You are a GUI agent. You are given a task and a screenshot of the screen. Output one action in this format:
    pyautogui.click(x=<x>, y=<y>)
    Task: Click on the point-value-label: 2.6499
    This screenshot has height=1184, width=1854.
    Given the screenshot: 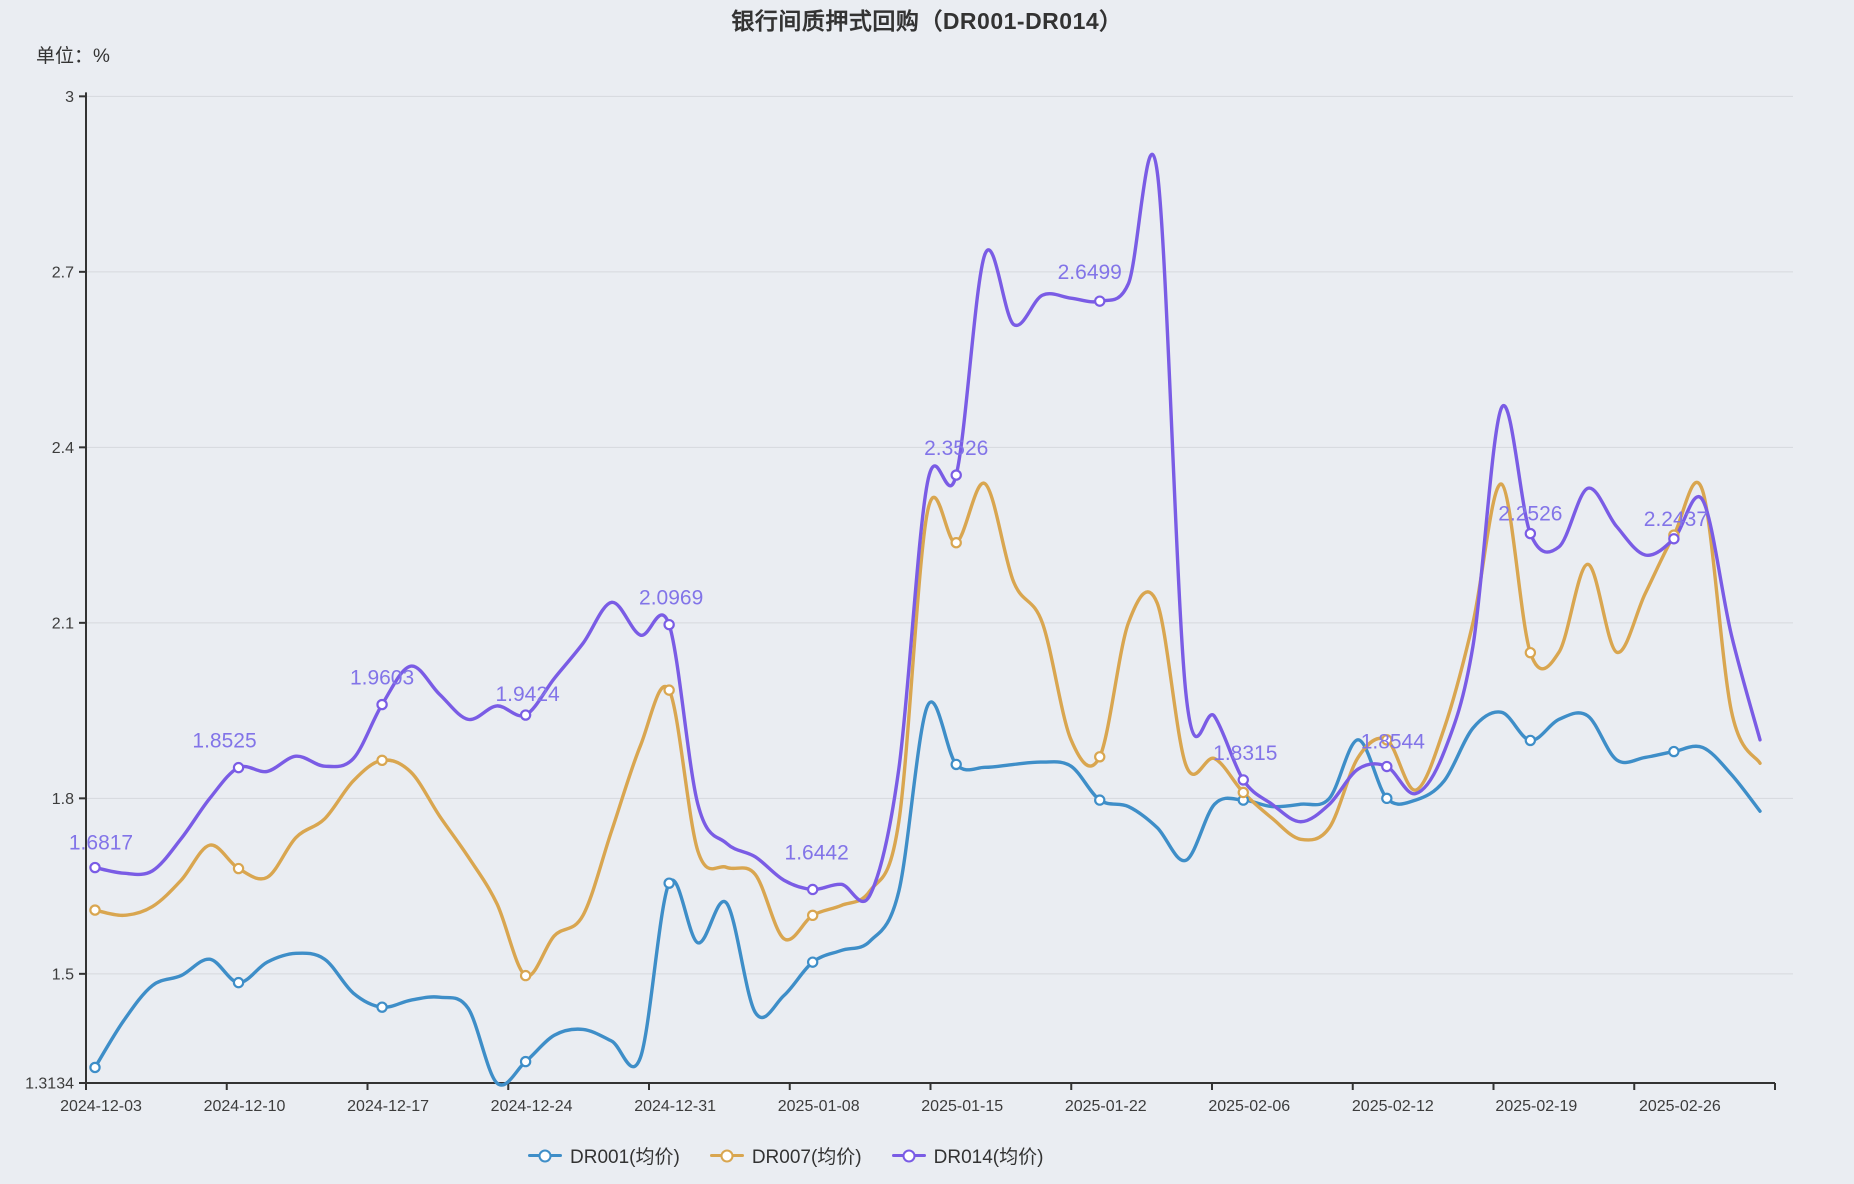 What is the action you would take?
    pyautogui.click(x=1090, y=272)
    